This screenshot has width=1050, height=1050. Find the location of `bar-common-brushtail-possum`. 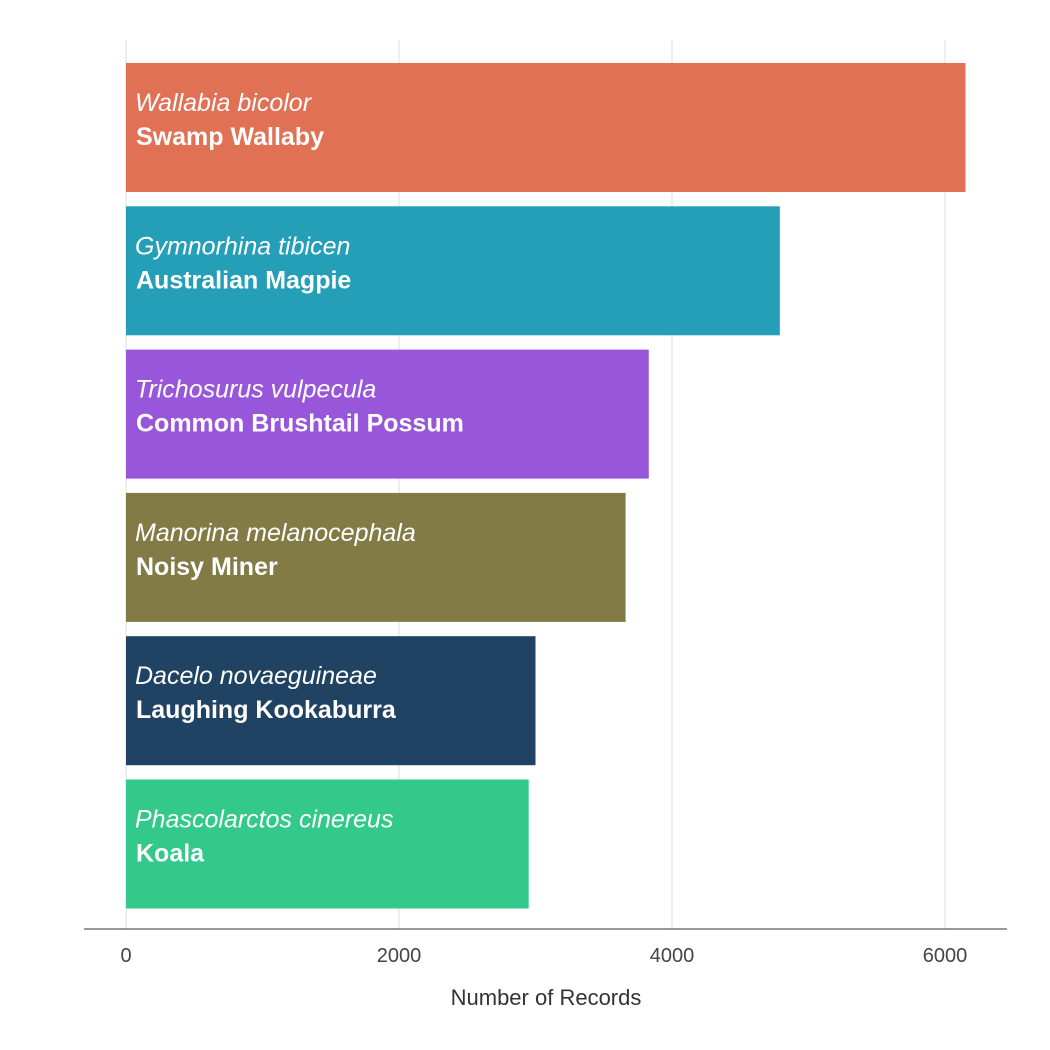

bar-common-brushtail-possum is located at coordinates (387, 414).